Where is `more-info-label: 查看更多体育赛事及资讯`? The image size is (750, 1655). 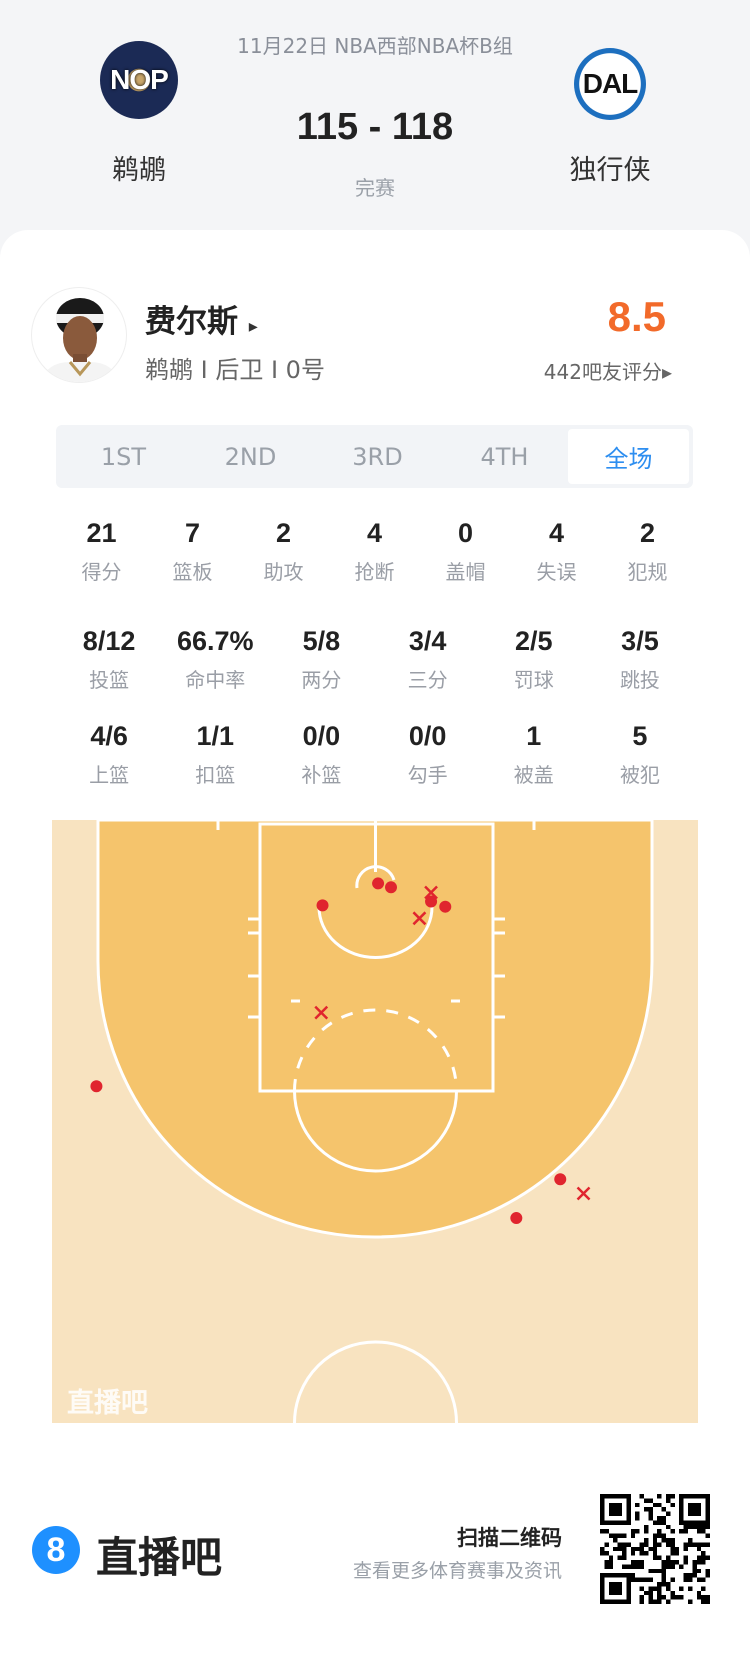
more-info-label: 查看更多体育赛事及资讯 is located at coordinates (457, 1571).